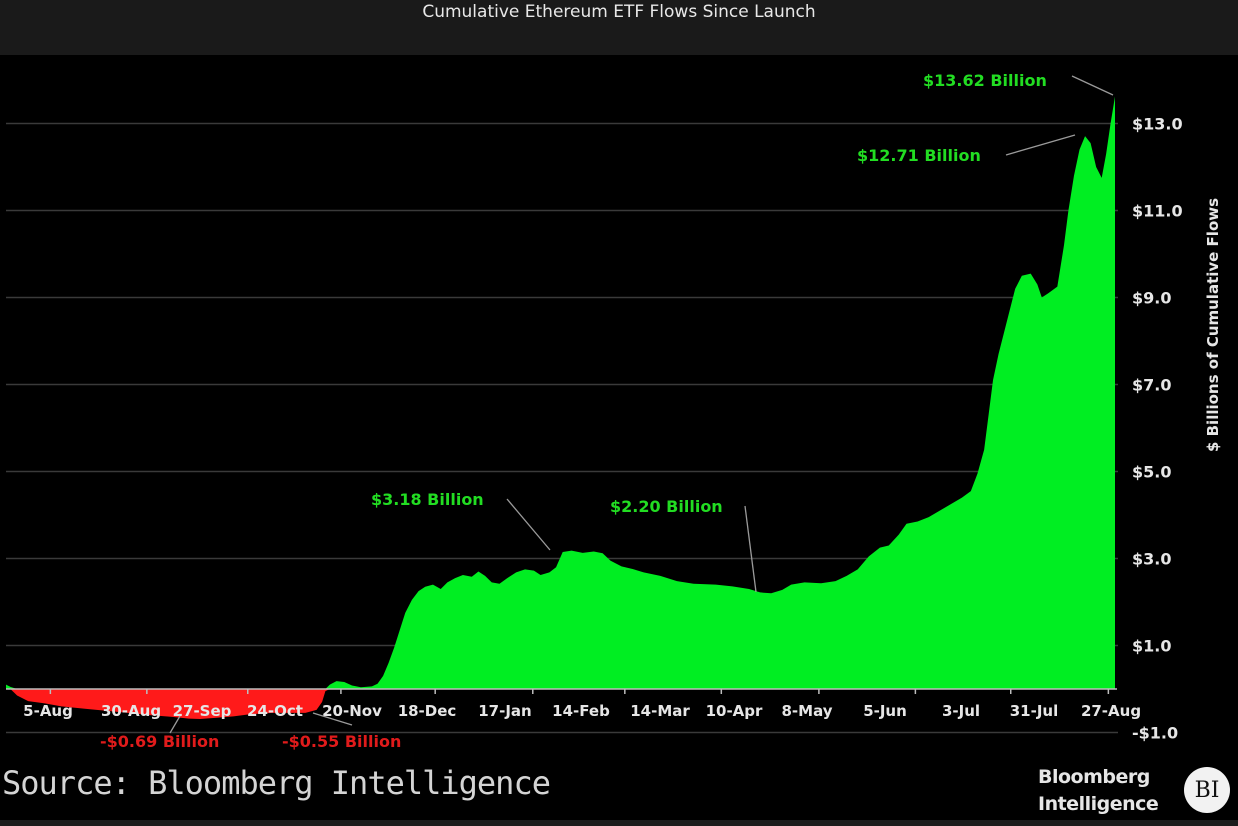  I want to click on x-tick-label: 14-Mar, so click(660, 711).